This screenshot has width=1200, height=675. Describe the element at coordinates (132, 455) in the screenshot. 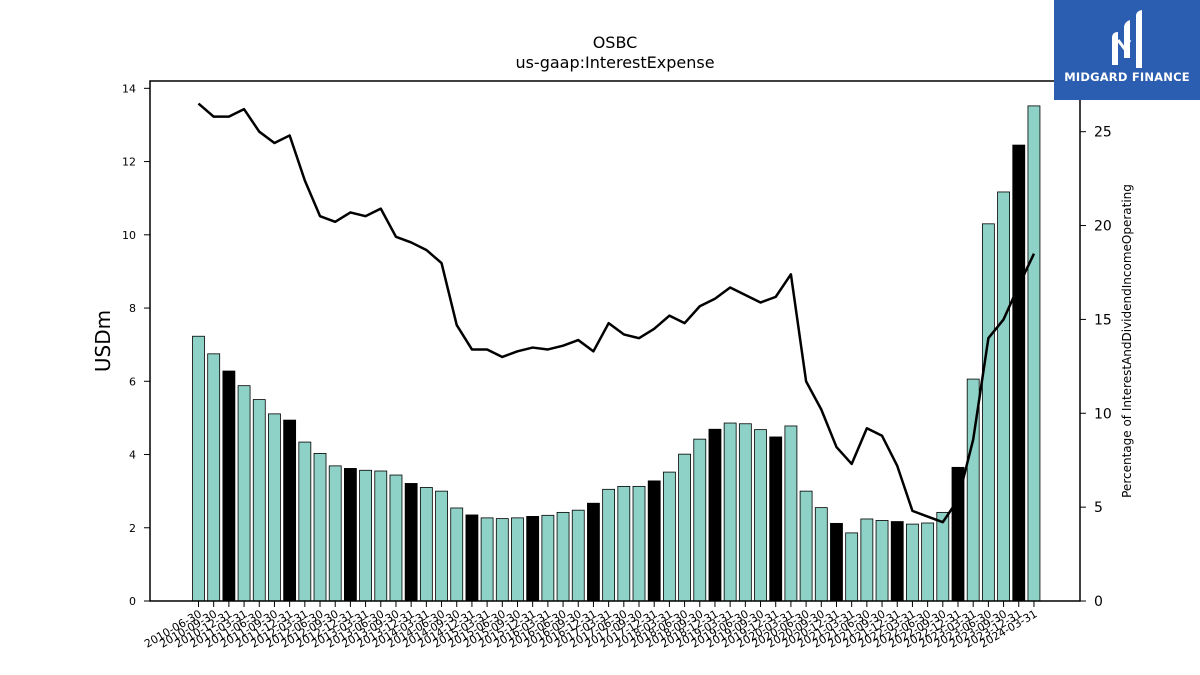

I see `y-tick-label: 4` at that location.